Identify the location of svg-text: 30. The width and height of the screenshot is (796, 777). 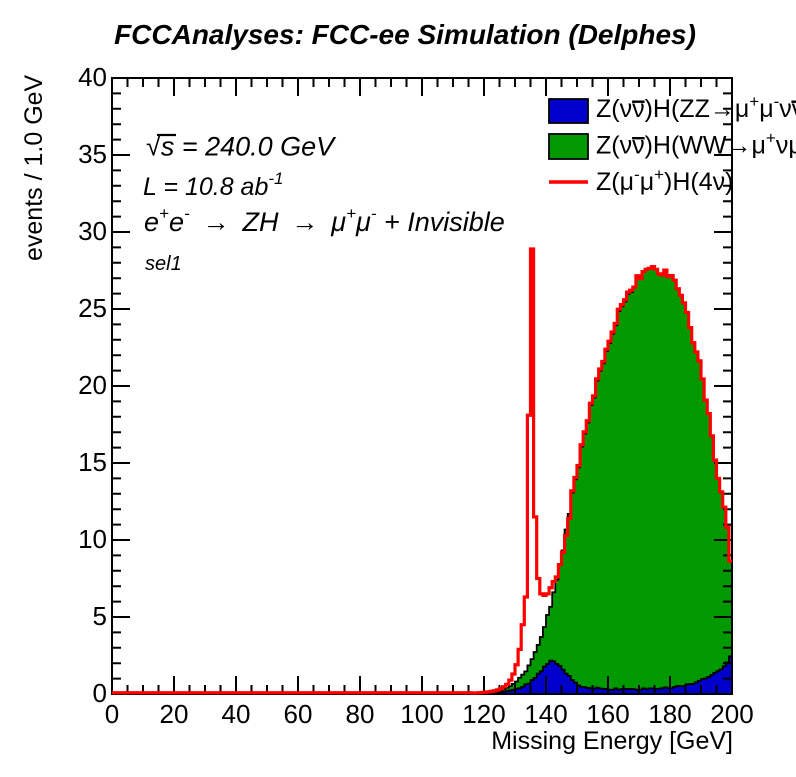
(92, 231).